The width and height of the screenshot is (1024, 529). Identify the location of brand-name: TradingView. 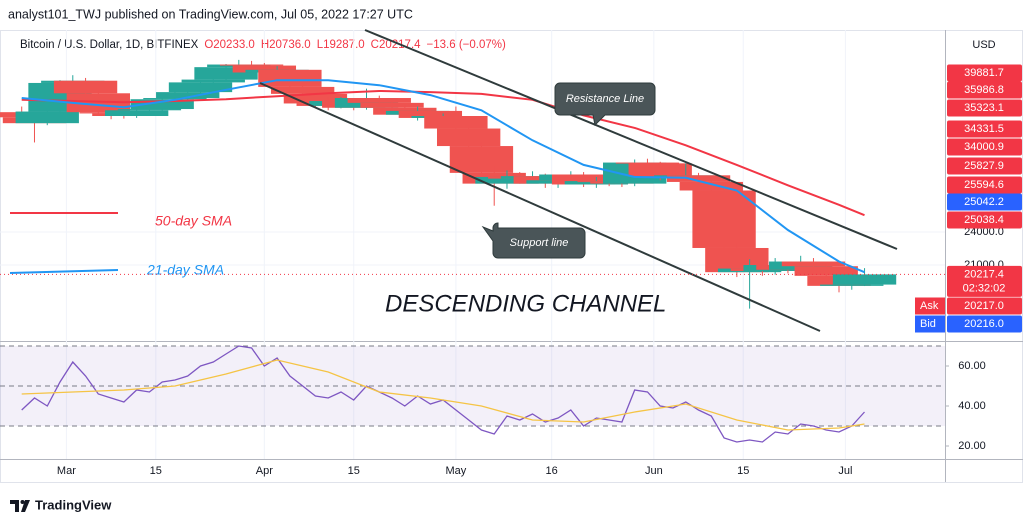
(73, 504).